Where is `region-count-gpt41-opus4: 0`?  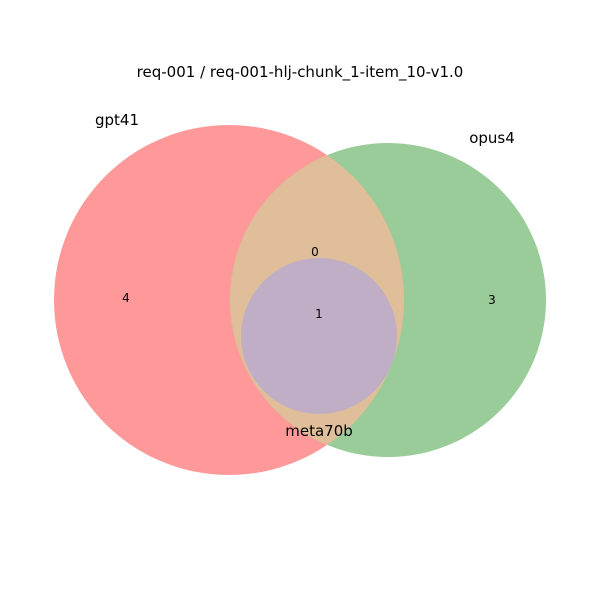 region-count-gpt41-opus4: 0 is located at coordinates (315, 252).